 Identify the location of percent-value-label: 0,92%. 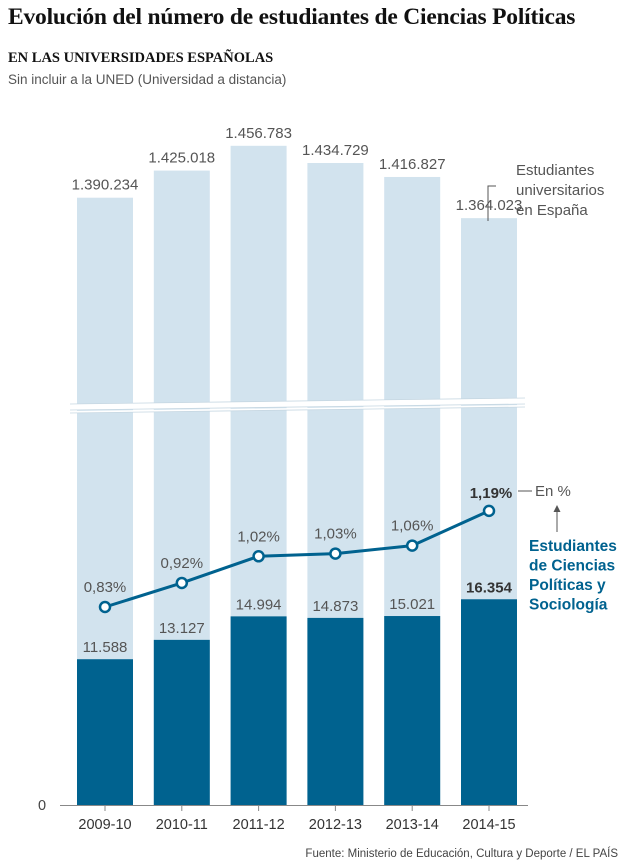
(182, 563).